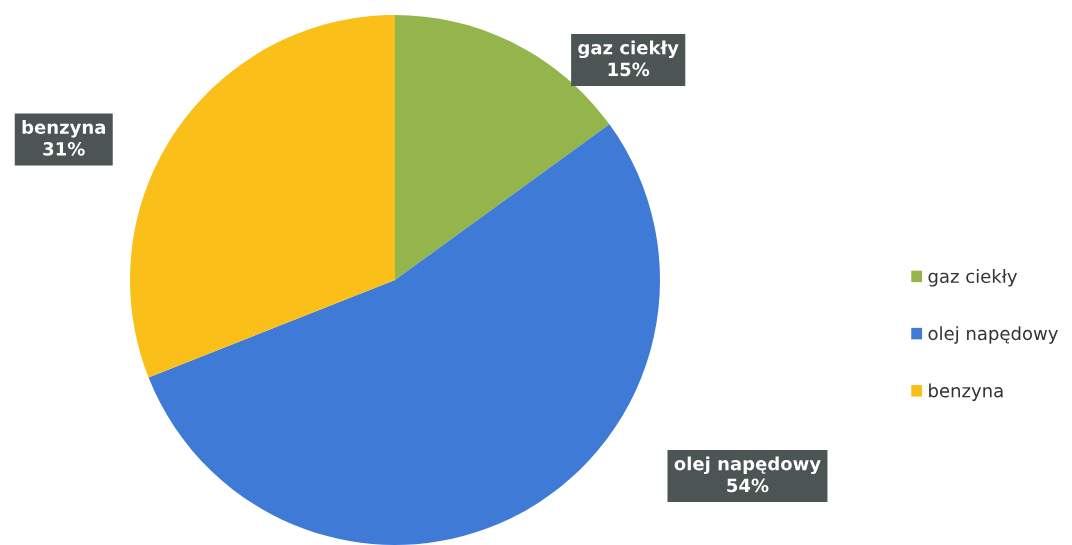  Describe the element at coordinates (629, 69) in the screenshot. I see `data-label: 15%` at that location.